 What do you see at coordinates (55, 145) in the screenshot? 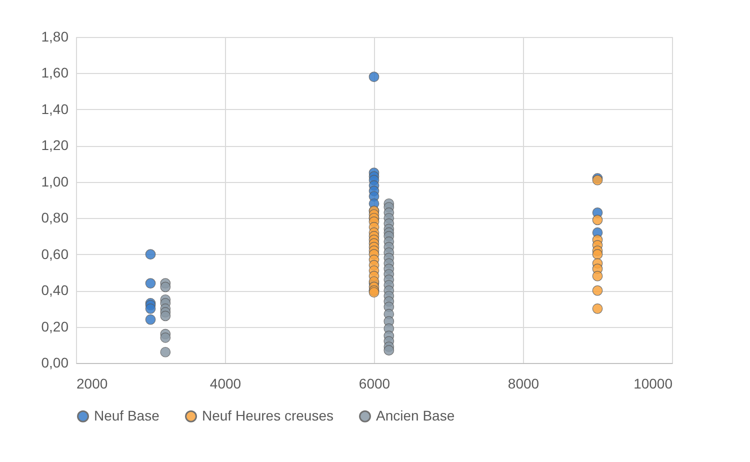
I see `y-tick-label: 1,20` at bounding box center [55, 145].